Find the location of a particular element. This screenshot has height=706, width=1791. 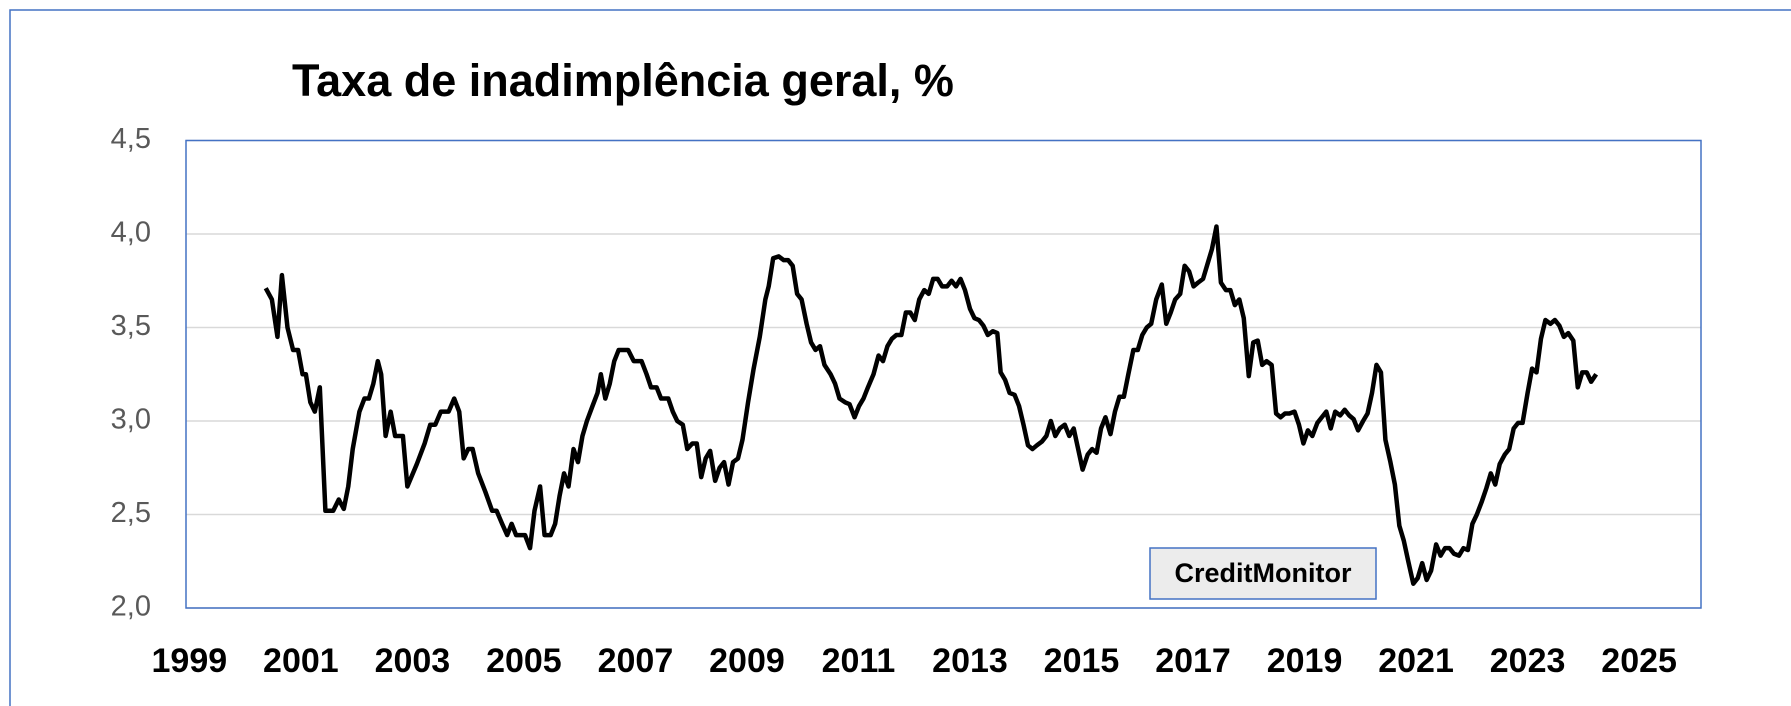

watermark-box is located at coordinates (1263, 573).